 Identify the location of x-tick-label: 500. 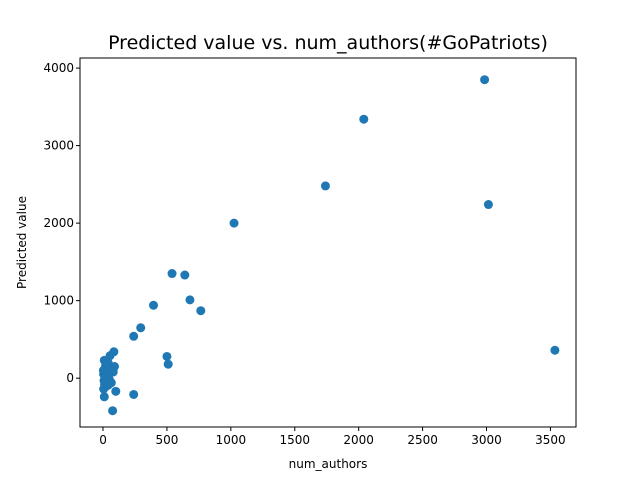
(166, 440).